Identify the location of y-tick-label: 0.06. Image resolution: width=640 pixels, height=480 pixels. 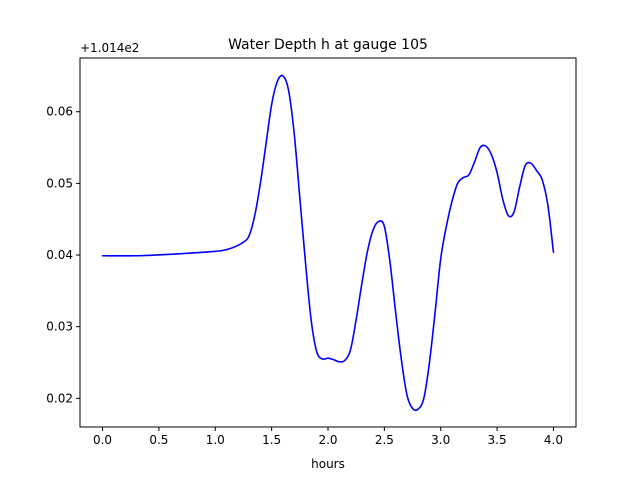
(59, 112).